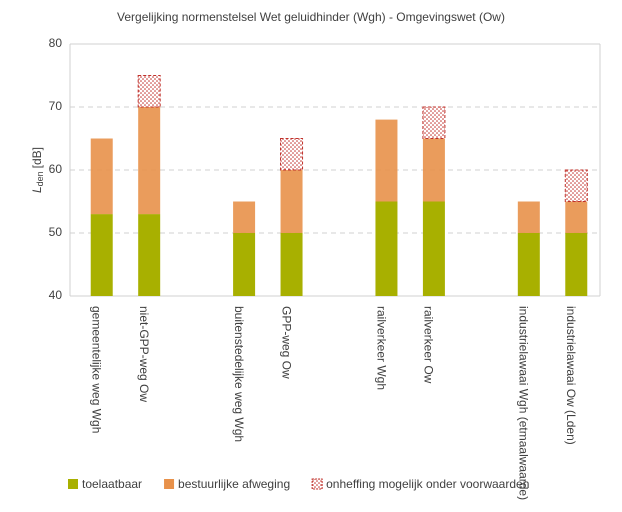  I want to click on legend-label: bestuurlijke afweging, so click(234, 484).